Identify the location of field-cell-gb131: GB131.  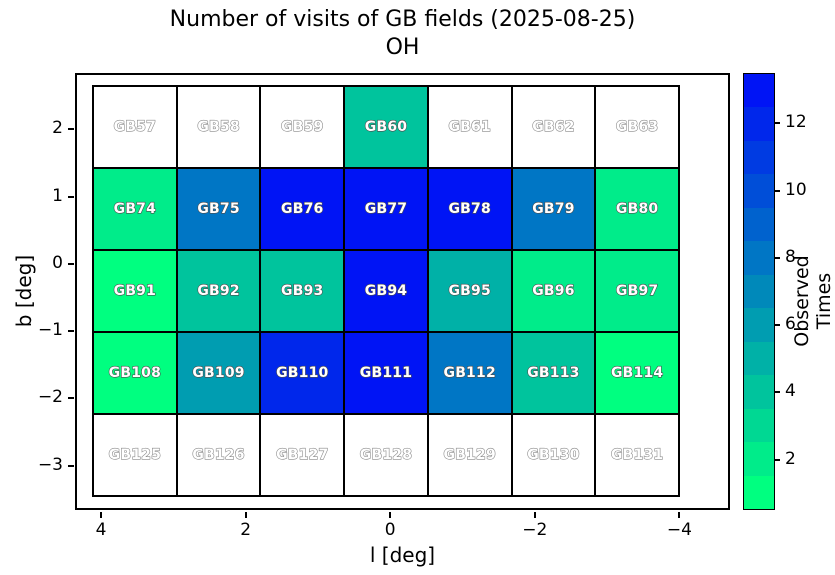
(637, 455).